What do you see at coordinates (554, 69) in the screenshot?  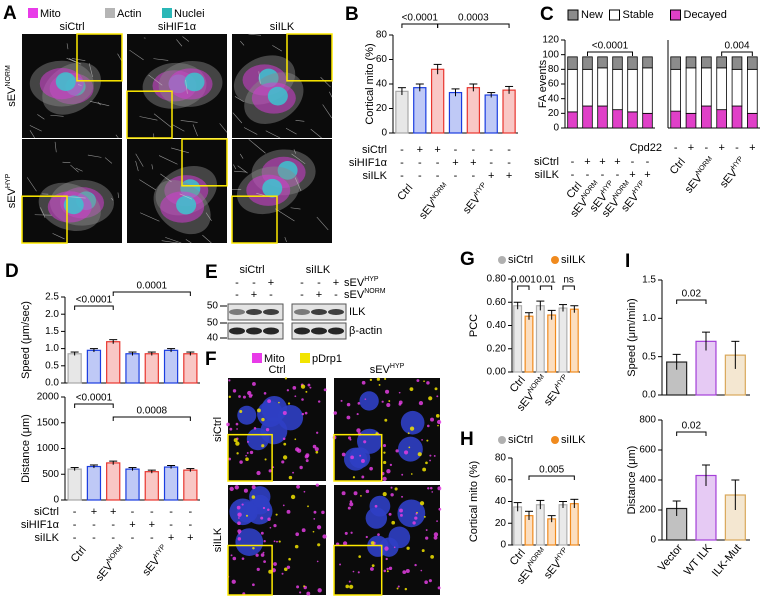 I see `y-tick-label: 80` at bounding box center [554, 69].